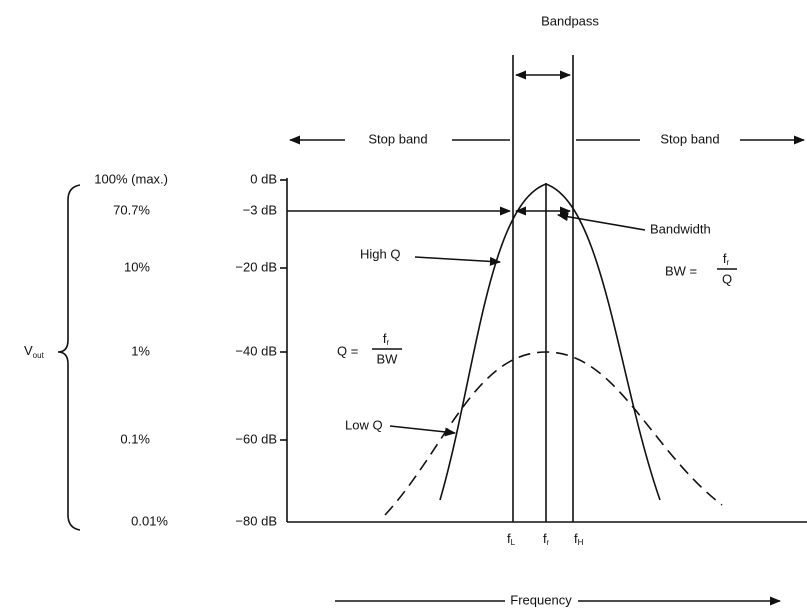 The image size is (807, 610). What do you see at coordinates (541, 599) in the screenshot?
I see `x-label: Frequency` at bounding box center [541, 599].